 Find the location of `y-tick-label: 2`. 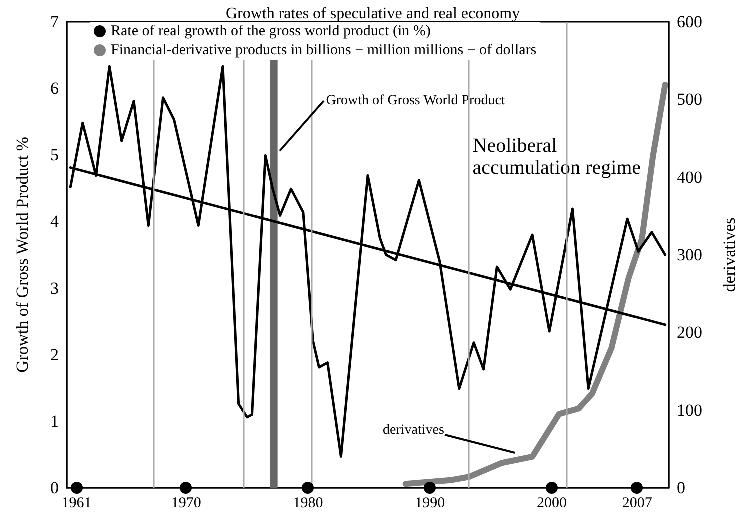

y-tick-label: 2 is located at coordinates (54, 354).